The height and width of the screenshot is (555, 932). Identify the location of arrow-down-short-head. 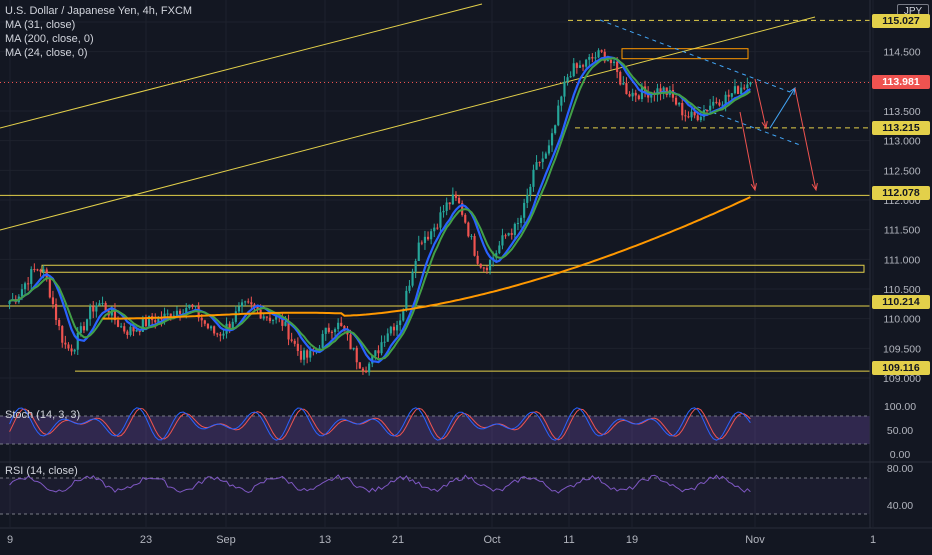
(764, 125).